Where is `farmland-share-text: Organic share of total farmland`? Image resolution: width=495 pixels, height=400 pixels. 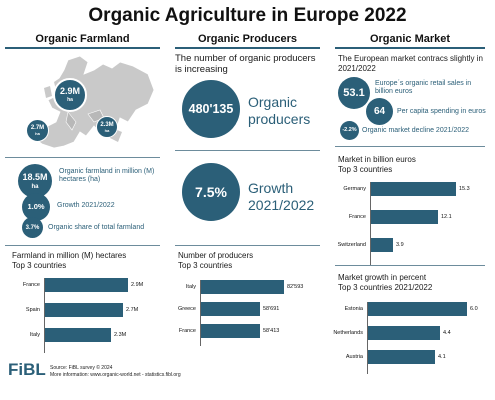
farmland-share-text: Organic share of total farmland is located at coordinates (96, 227).